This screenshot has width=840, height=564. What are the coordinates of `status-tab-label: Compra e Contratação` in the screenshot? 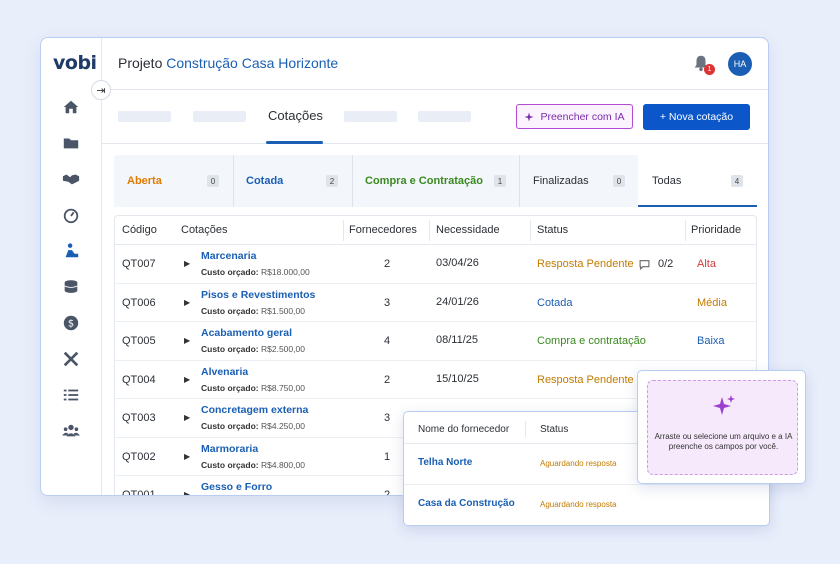 It's located at (424, 181).